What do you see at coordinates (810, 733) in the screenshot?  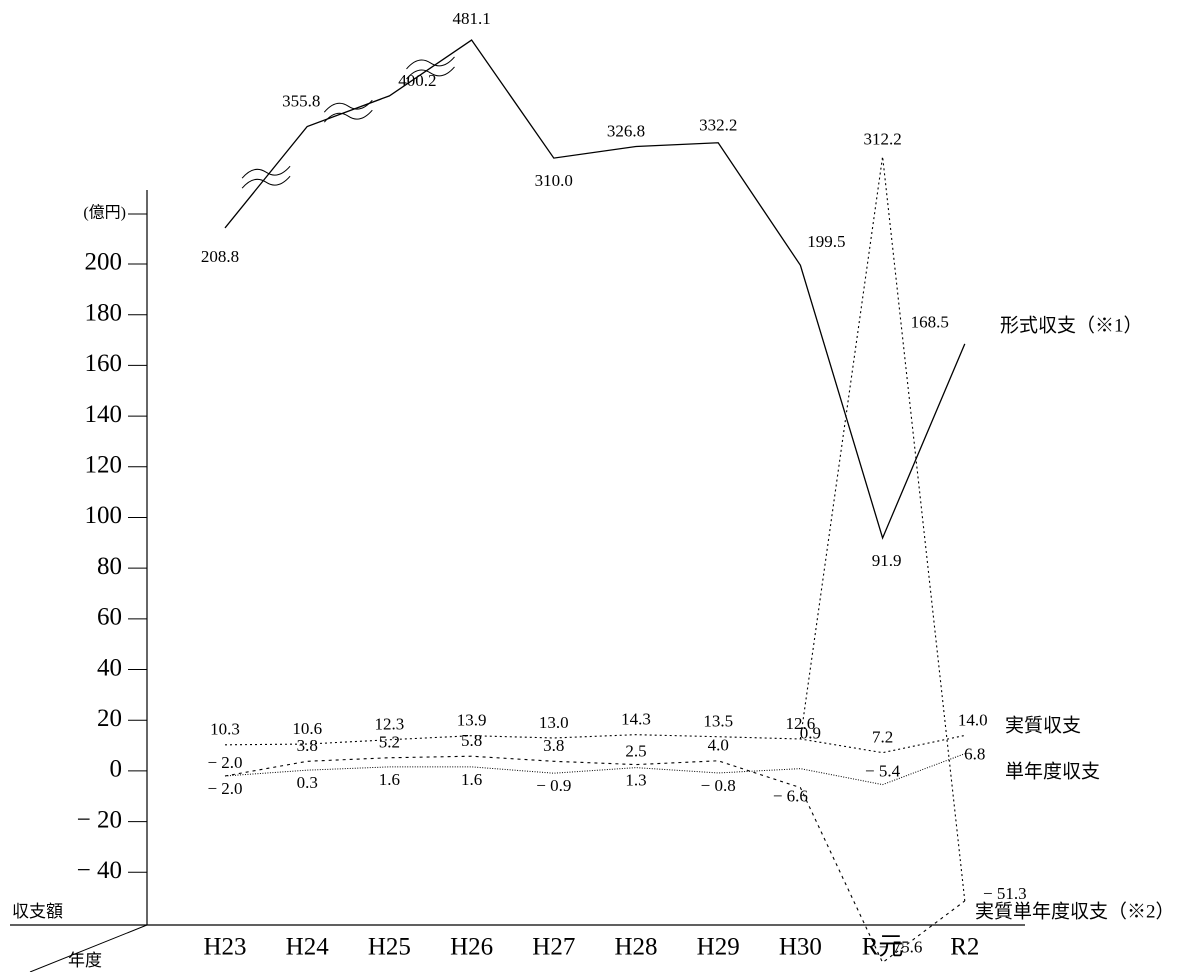 I see `data-label: 0.9` at bounding box center [810, 733].